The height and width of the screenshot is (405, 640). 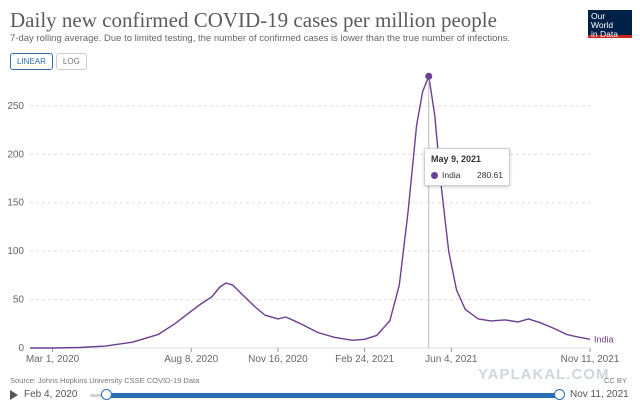 What do you see at coordinates (191, 359) in the screenshot?
I see `x-tick-label: Aug 8, 2020` at bounding box center [191, 359].